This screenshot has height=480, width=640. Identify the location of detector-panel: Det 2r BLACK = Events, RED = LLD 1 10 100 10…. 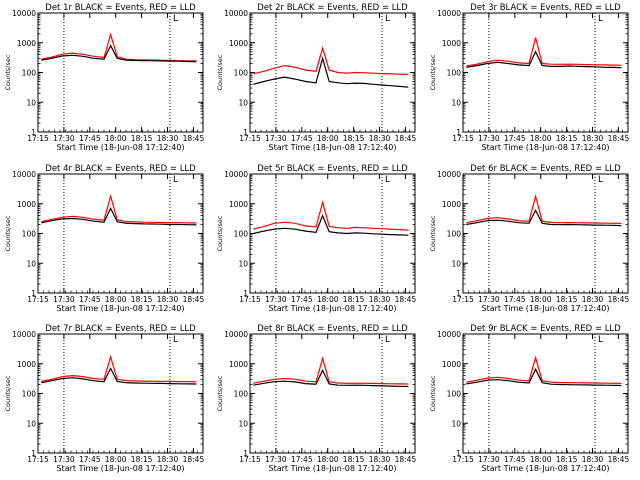
(316, 77).